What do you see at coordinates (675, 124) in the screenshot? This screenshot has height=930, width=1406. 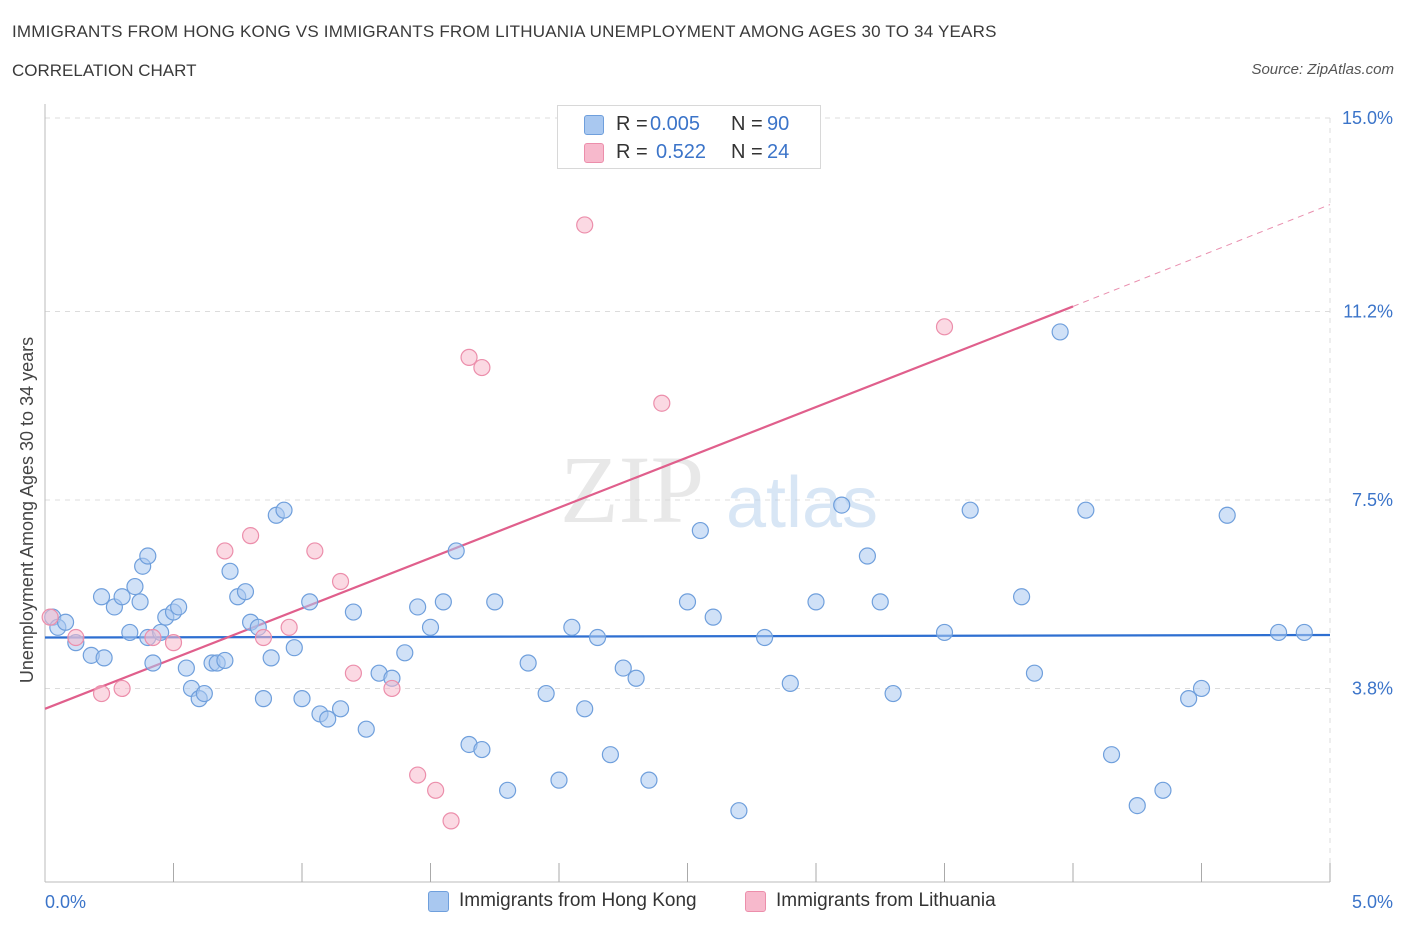 I see `legend-r-value: 0.005` at bounding box center [675, 124].